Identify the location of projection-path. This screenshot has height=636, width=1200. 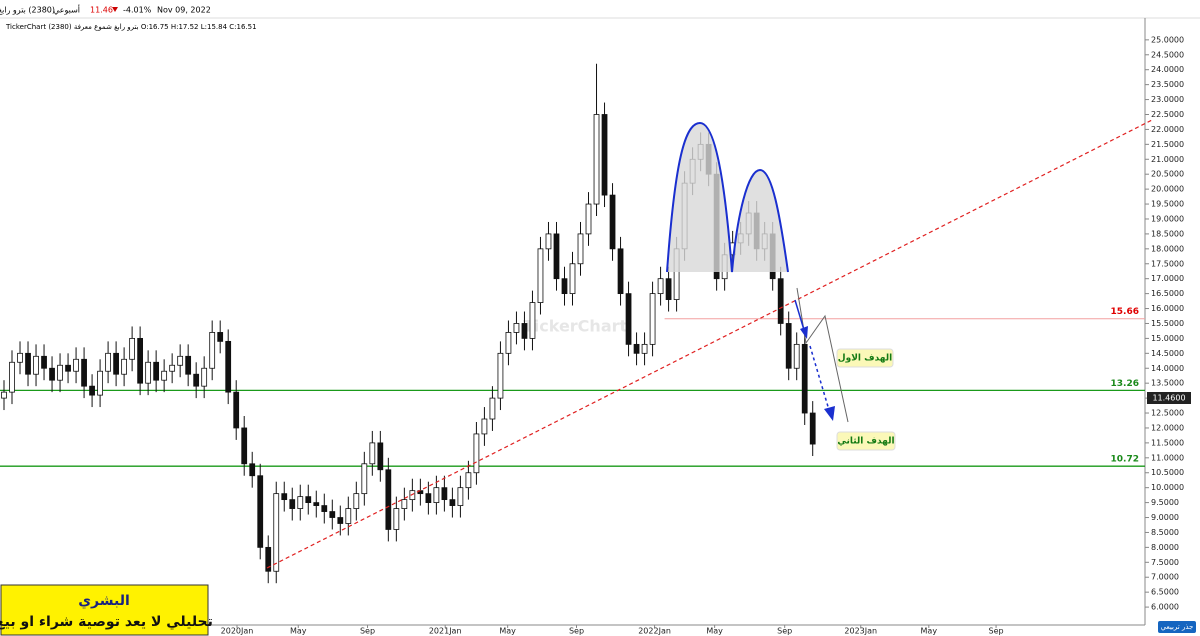
(822, 355).